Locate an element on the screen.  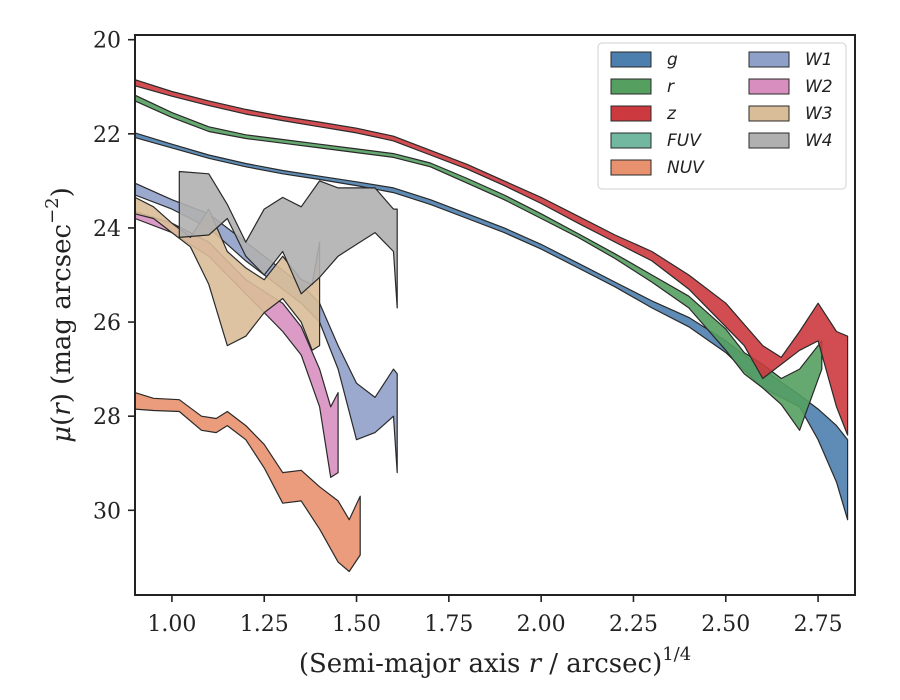
y-tick-label: 24 is located at coordinates (107, 229).